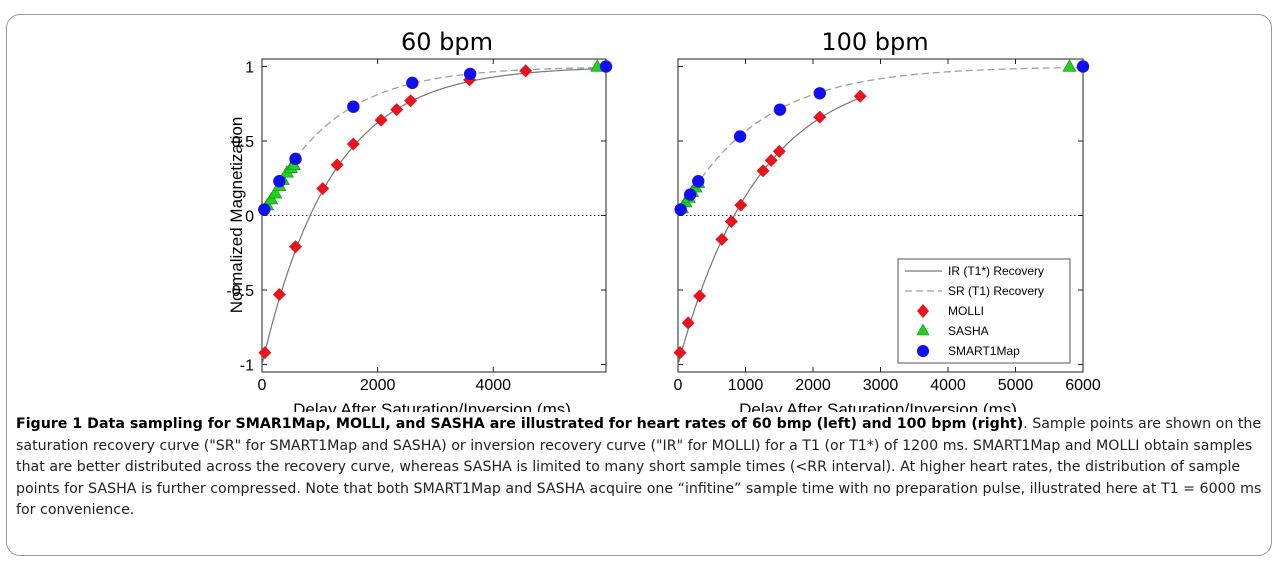  What do you see at coordinates (968, 331) in the screenshot?
I see `legend-sasha-label: SASHA` at bounding box center [968, 331].